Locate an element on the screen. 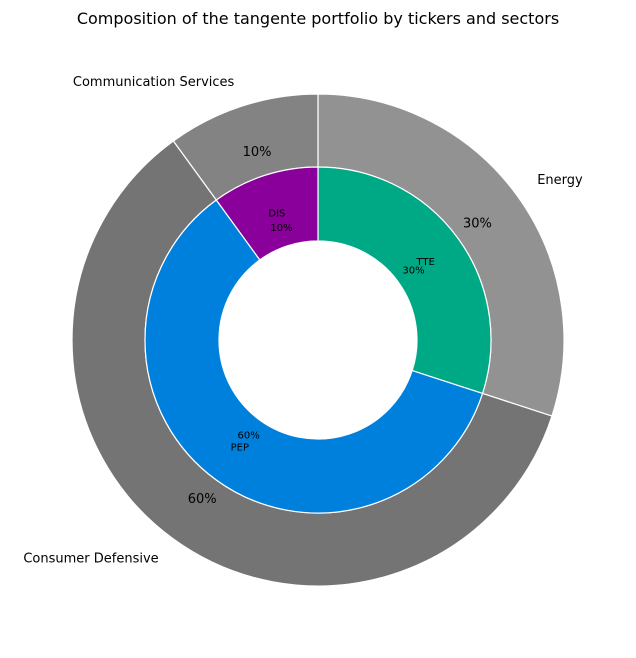 The height and width of the screenshot is (658, 636). sector-label-energy: Energy is located at coordinates (560, 180).